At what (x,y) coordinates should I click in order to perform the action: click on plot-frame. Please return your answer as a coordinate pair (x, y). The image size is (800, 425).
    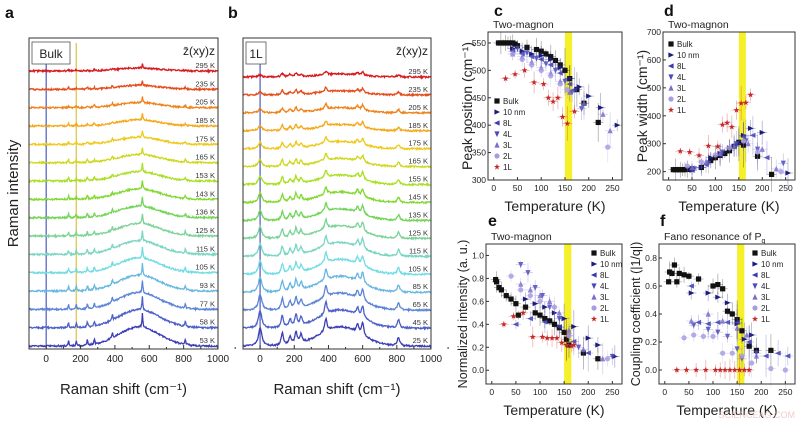
    Looking at the image, I should click on (729, 106).